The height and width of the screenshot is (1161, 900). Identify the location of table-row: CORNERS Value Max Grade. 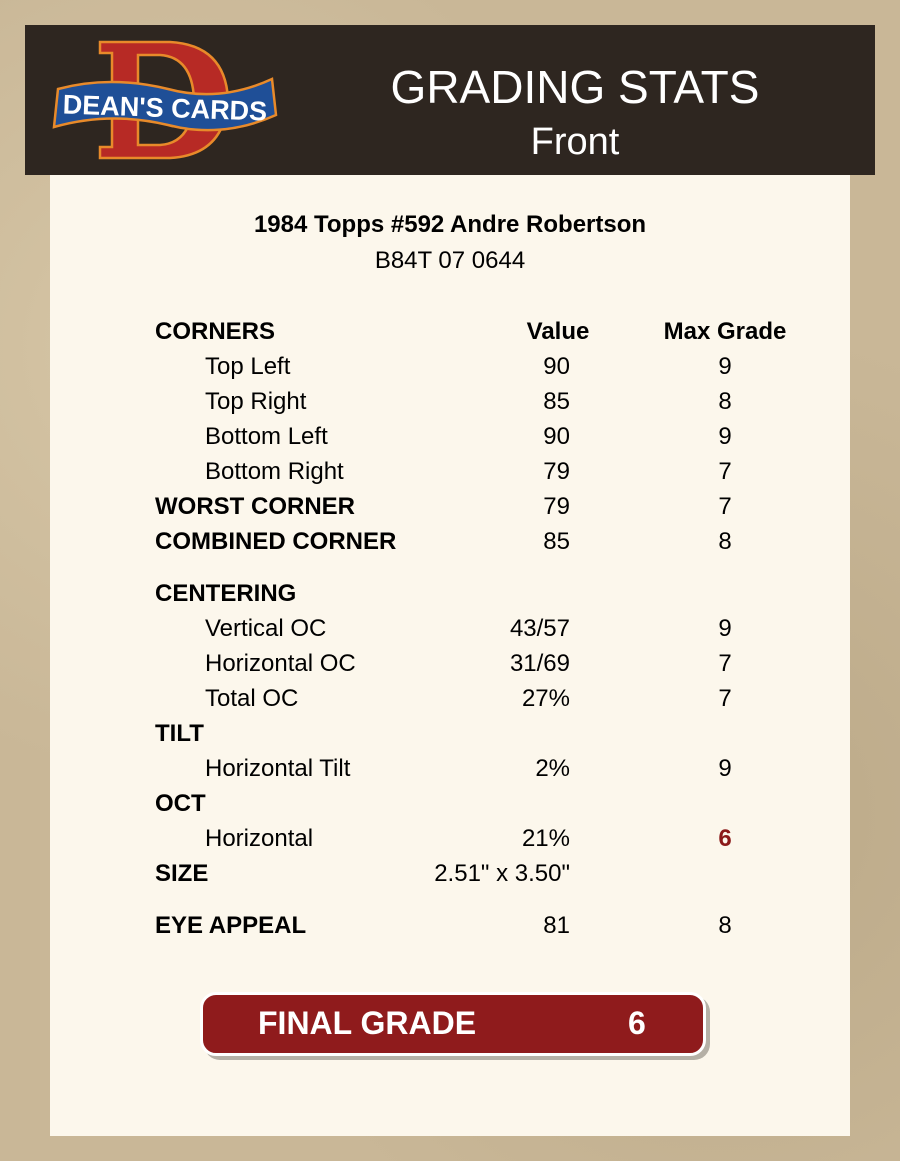
(480, 331).